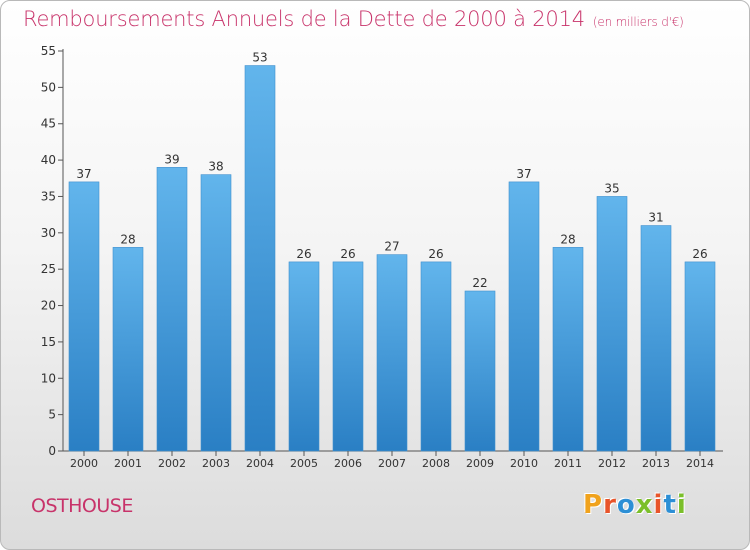 This screenshot has width=750, height=550. What do you see at coordinates (171, 159) in the screenshot?
I see `bar-value-label: 39` at bounding box center [171, 159].